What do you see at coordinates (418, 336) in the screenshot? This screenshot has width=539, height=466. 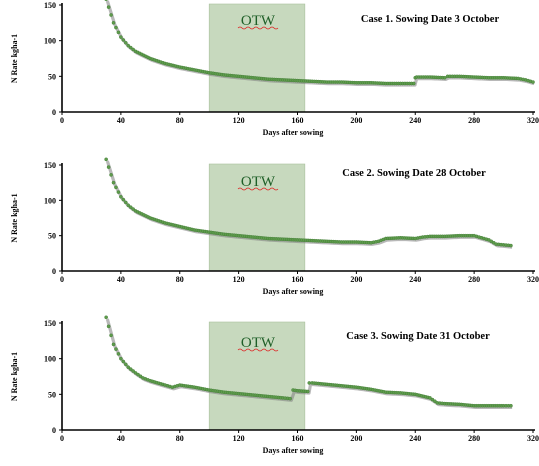 I see `chart-title: Case 3. Sowing Date 31 October` at bounding box center [418, 336].